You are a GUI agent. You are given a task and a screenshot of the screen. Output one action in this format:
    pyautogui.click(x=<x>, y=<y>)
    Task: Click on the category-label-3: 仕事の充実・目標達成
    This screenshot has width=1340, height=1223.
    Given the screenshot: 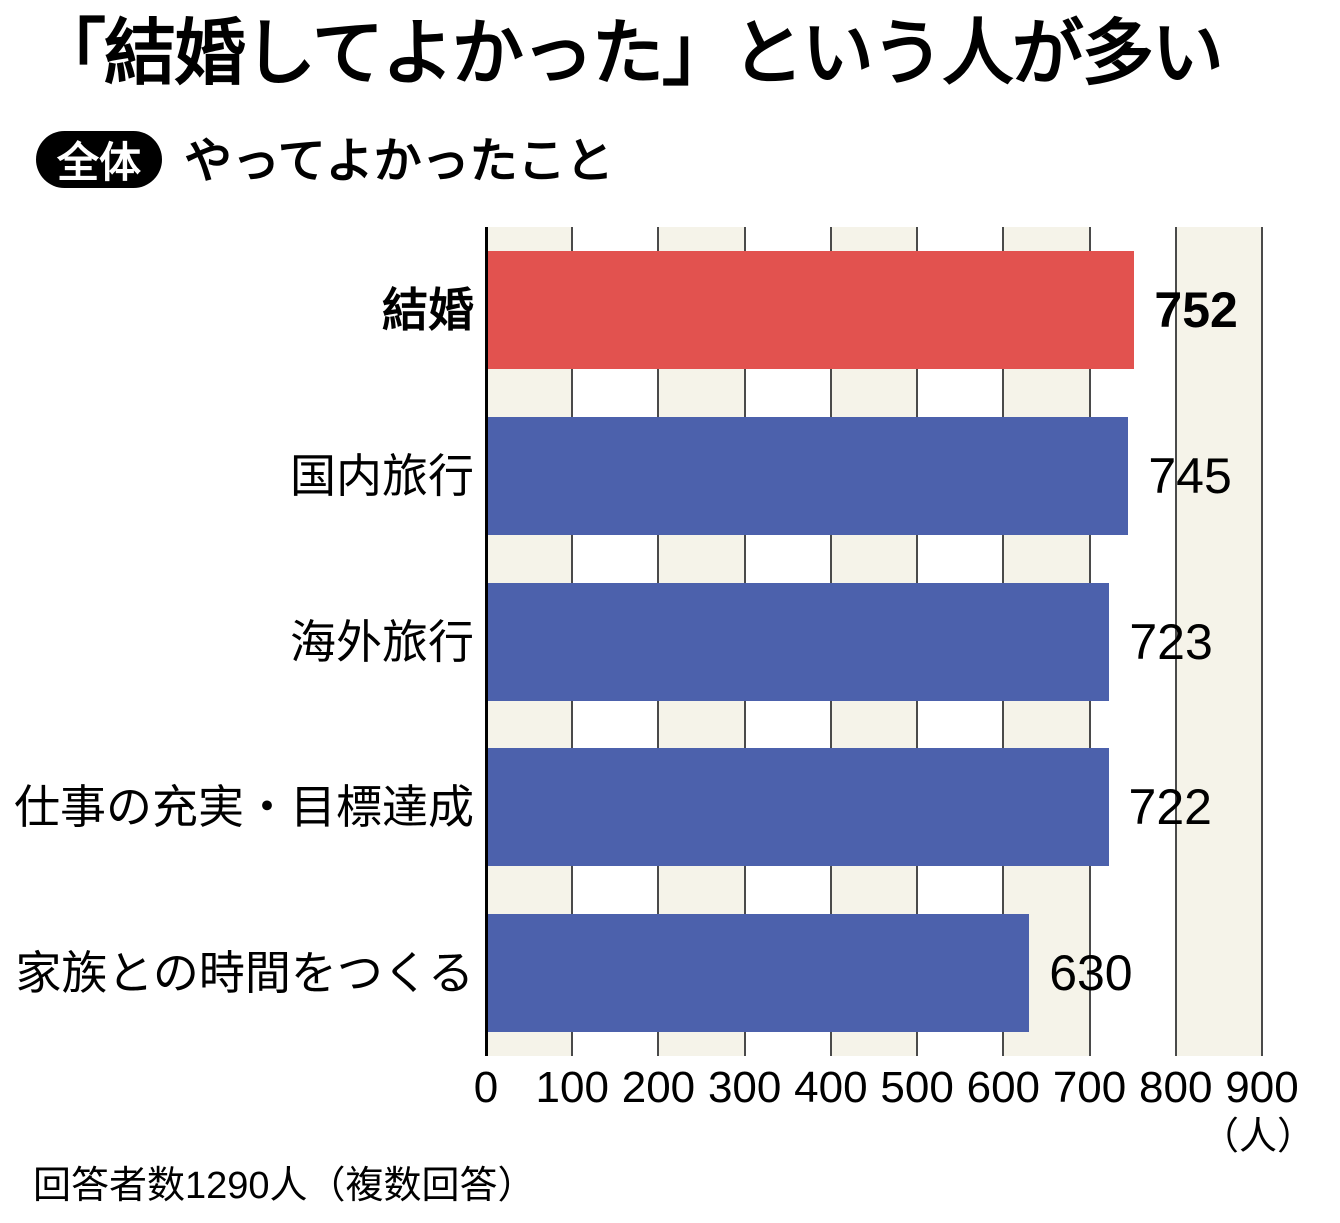 What is the action you would take?
    pyautogui.click(x=244, y=807)
    